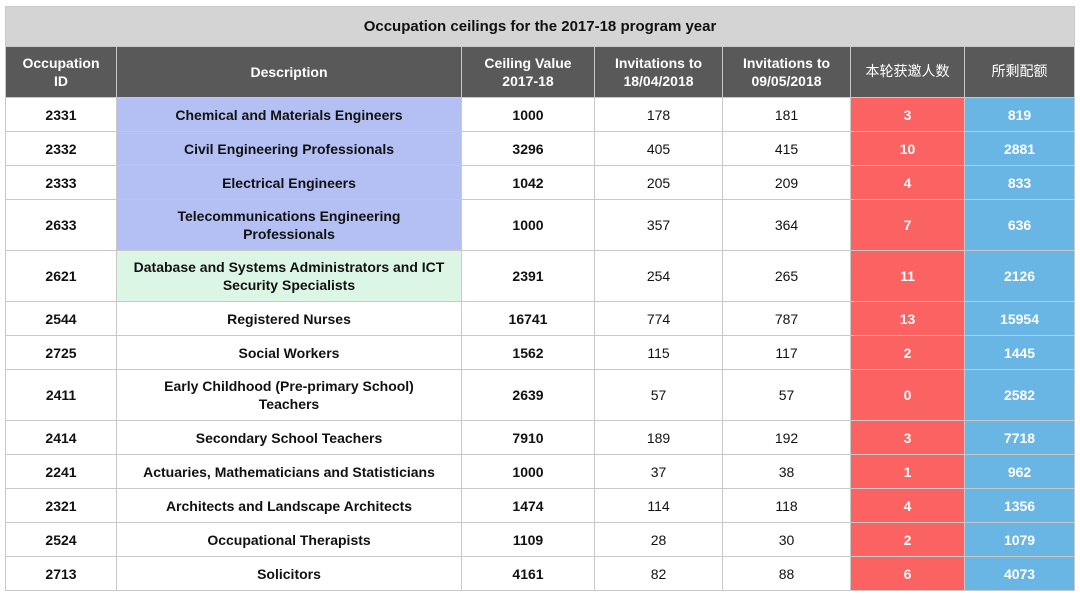 The image size is (1080, 595). Describe the element at coordinates (289, 573) in the screenshot. I see `description-line: Solicitors` at that location.